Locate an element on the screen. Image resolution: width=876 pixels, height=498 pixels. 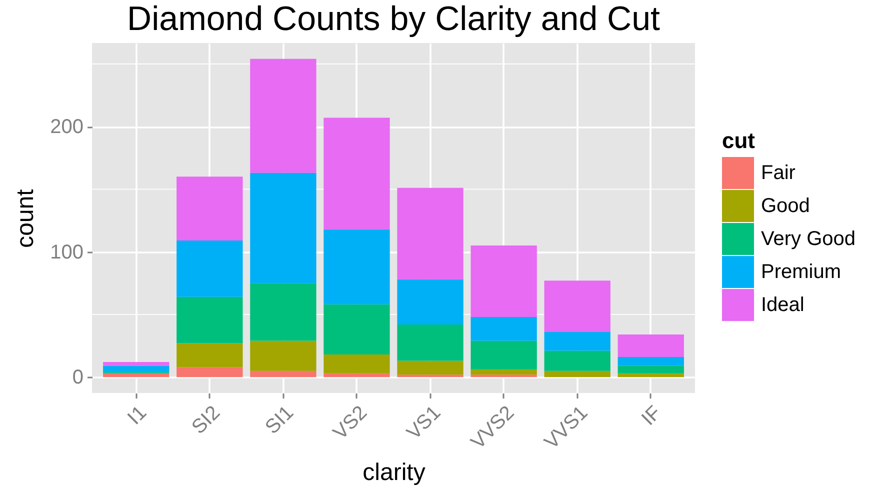
x-tick-label: VS2 is located at coordinates (350, 423).